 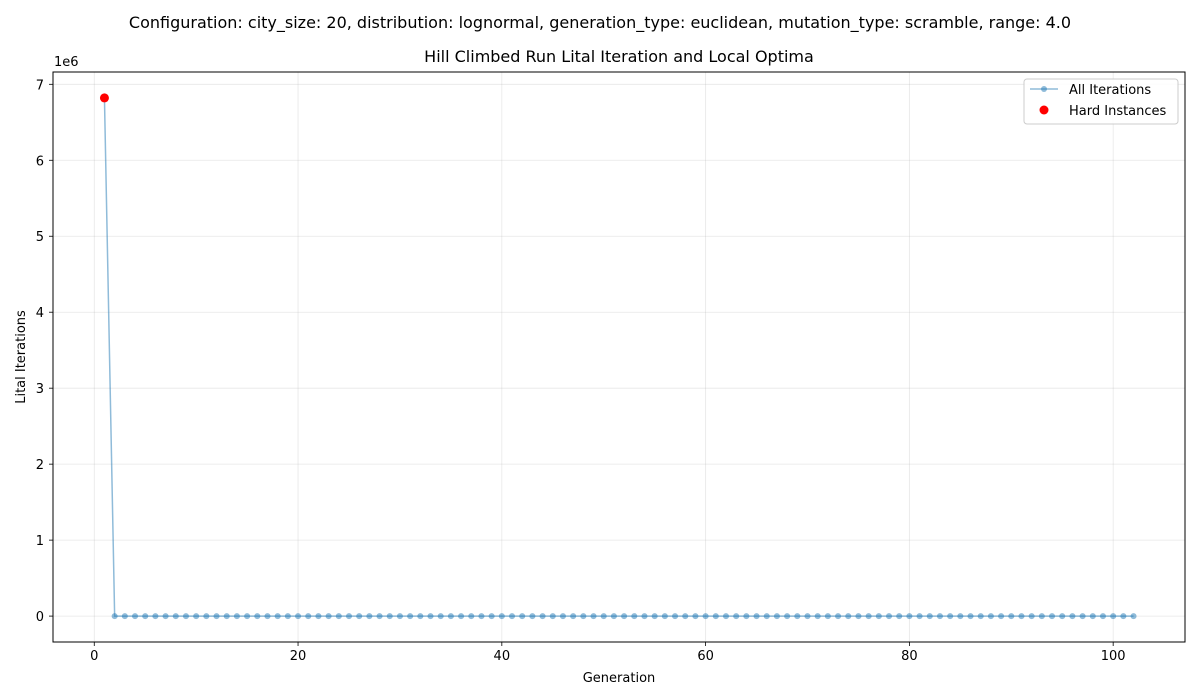 I want to click on y-tick-label: 1, so click(x=40, y=541).